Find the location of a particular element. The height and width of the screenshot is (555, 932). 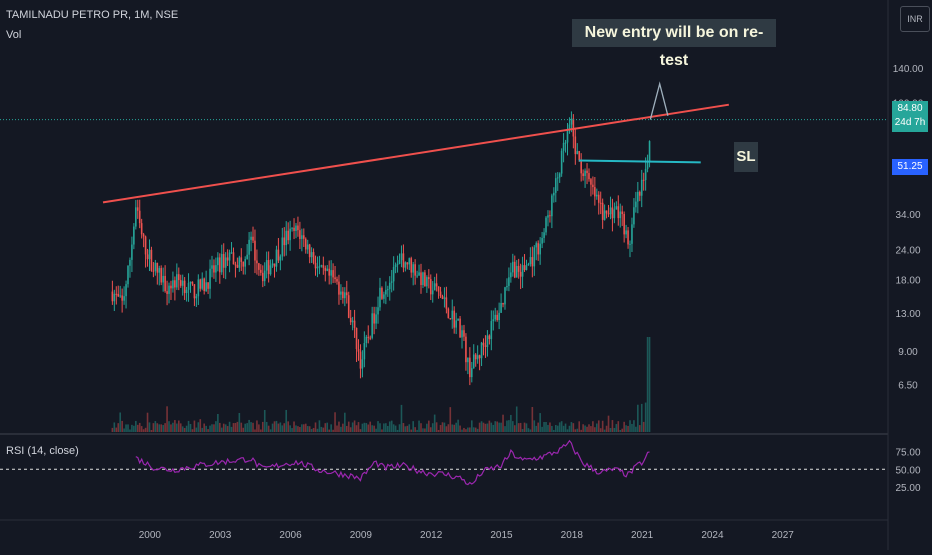

entry-note-annotation: New entry will be on re-test is located at coordinates (674, 44).